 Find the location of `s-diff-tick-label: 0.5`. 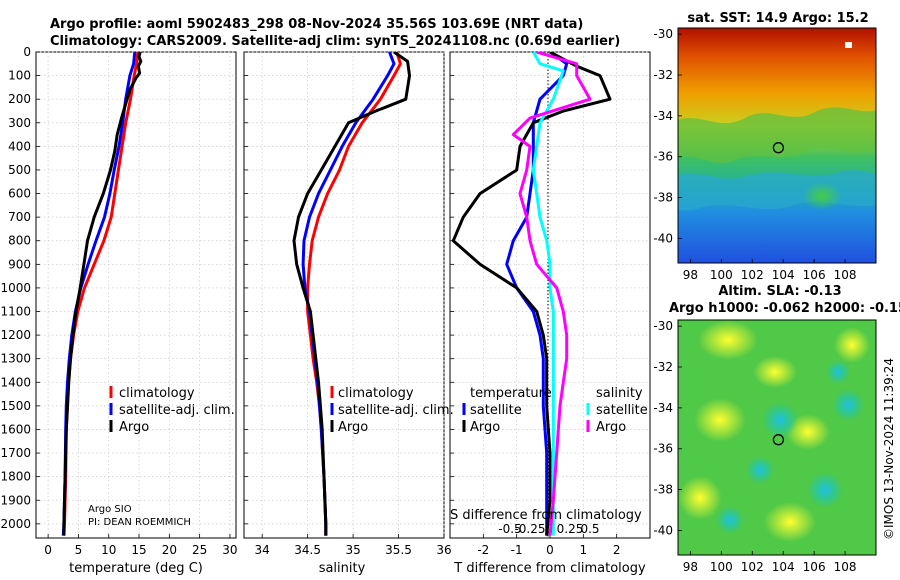

s-diff-tick-label: 0.5 is located at coordinates (589, 529).